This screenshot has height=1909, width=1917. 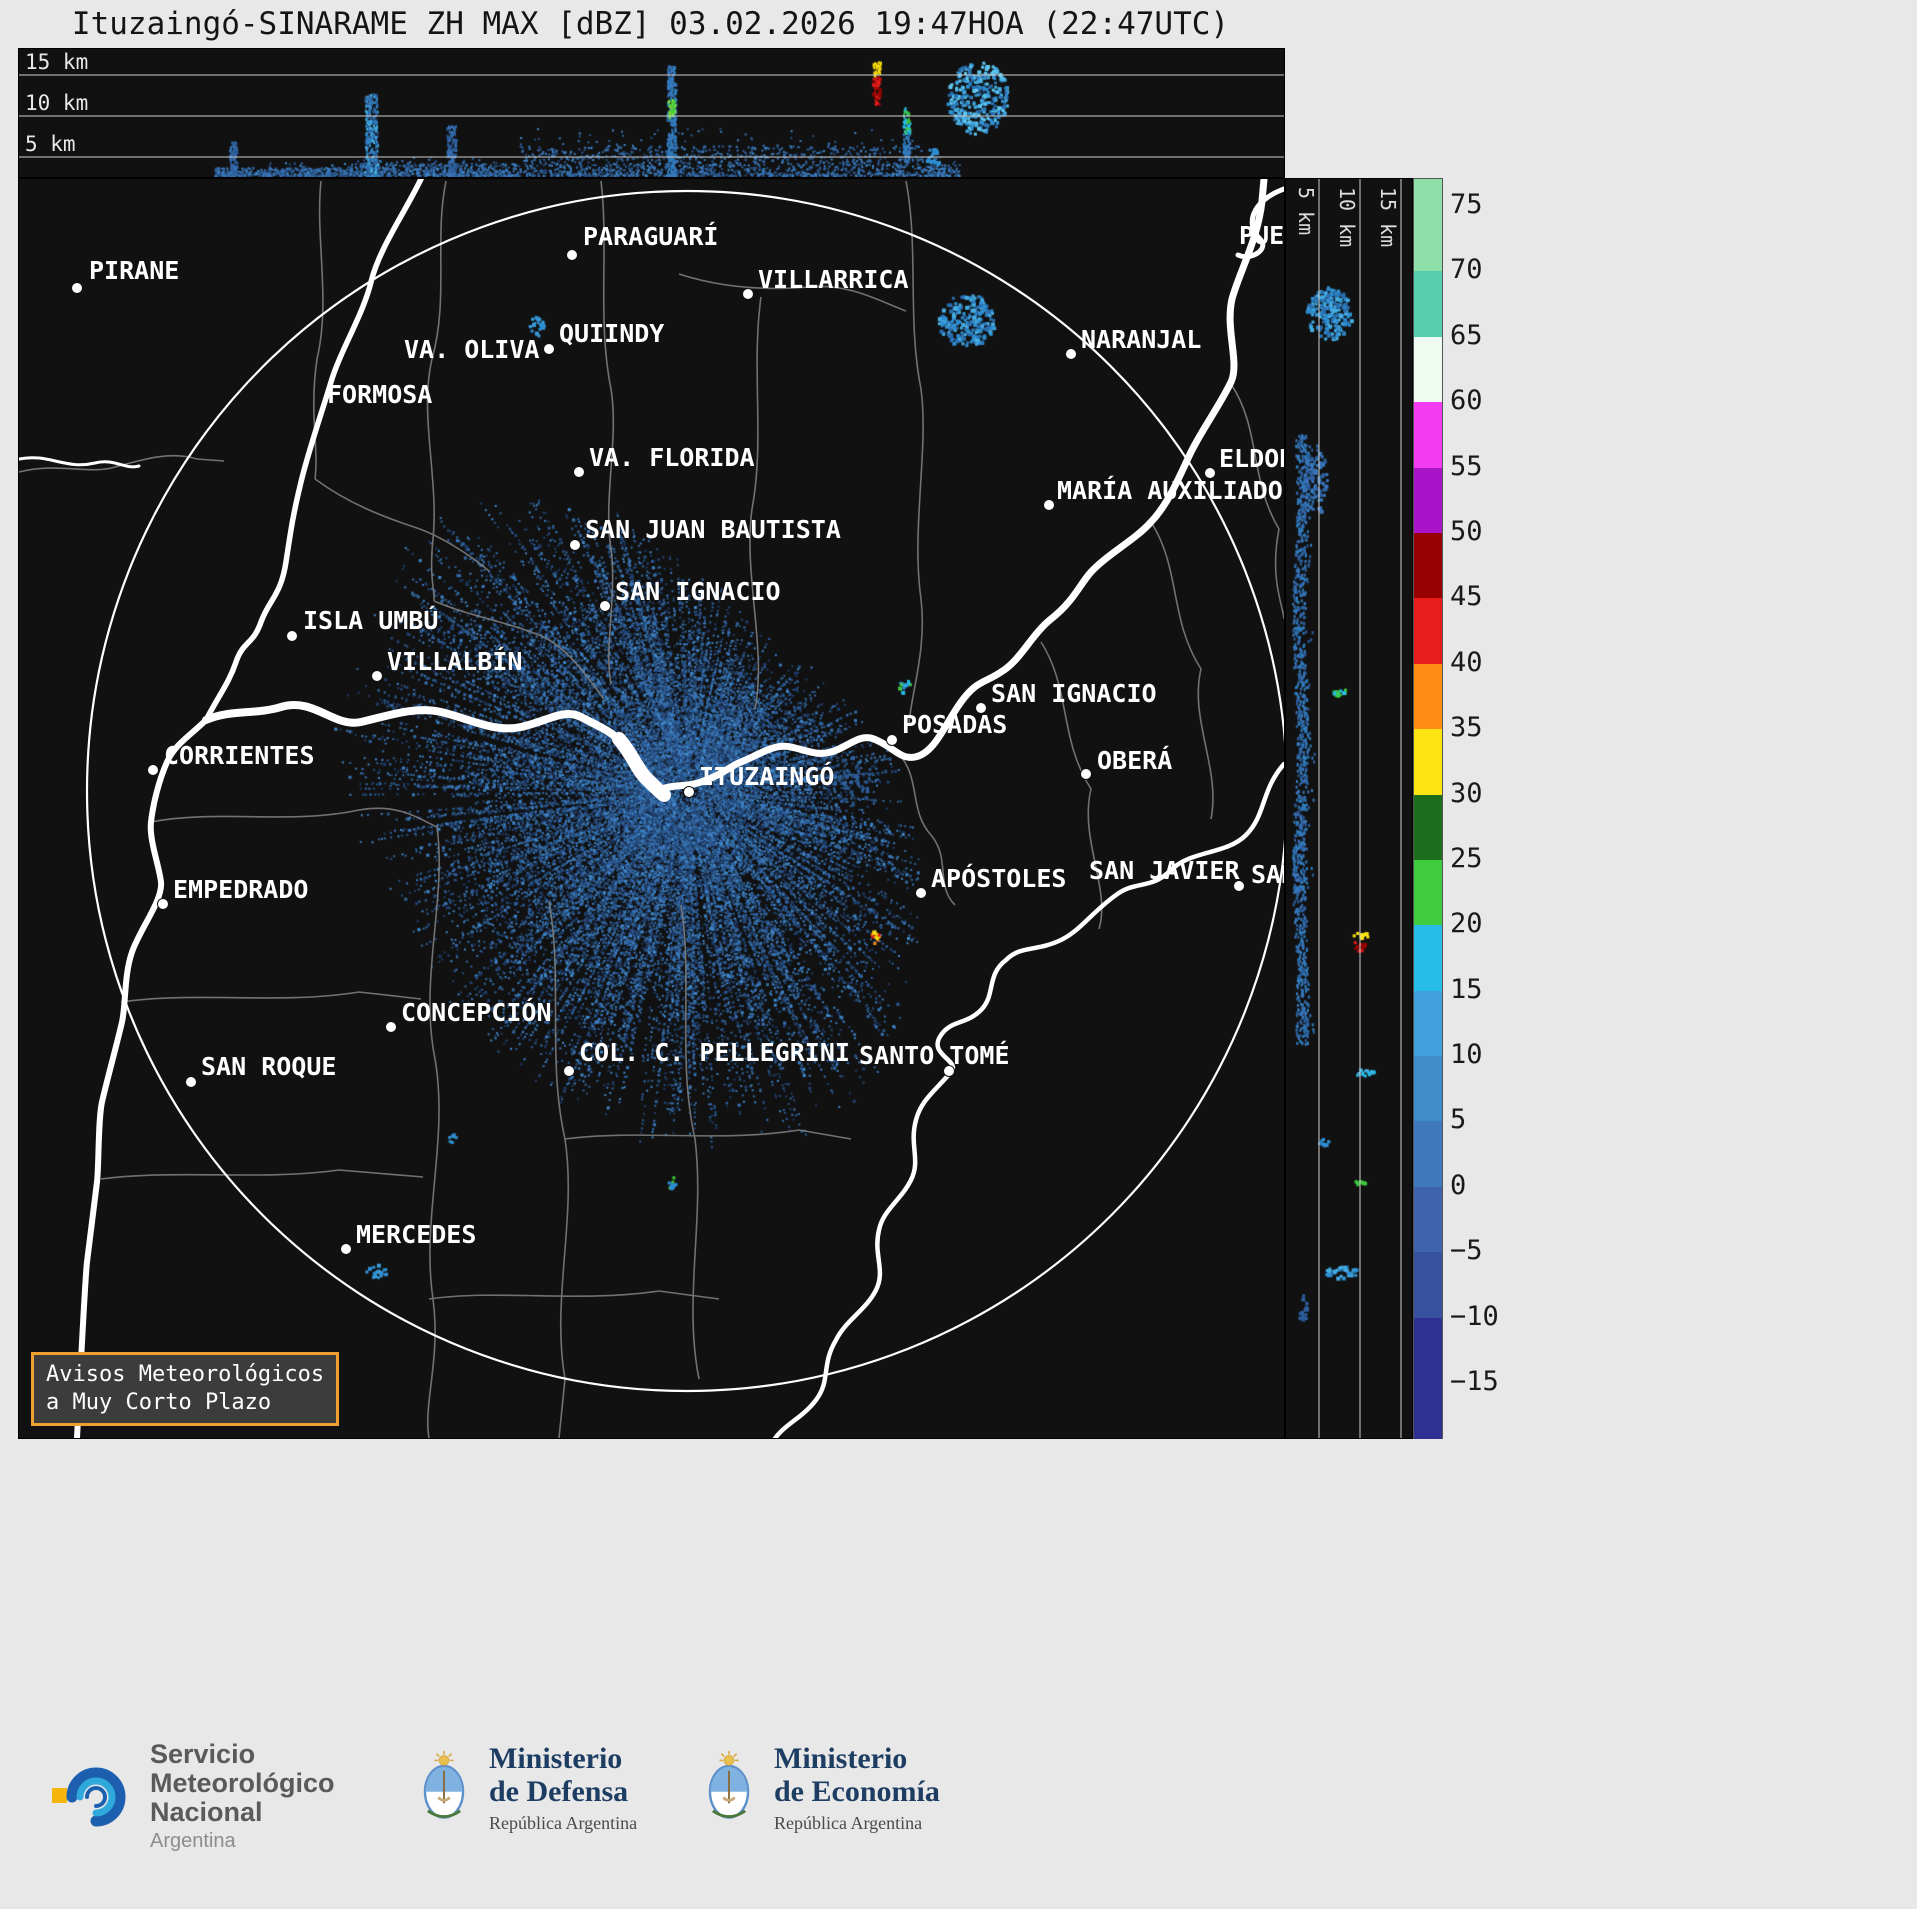 What do you see at coordinates (1251, 458) in the screenshot?
I see `city-label: ELDOR` at bounding box center [1251, 458].